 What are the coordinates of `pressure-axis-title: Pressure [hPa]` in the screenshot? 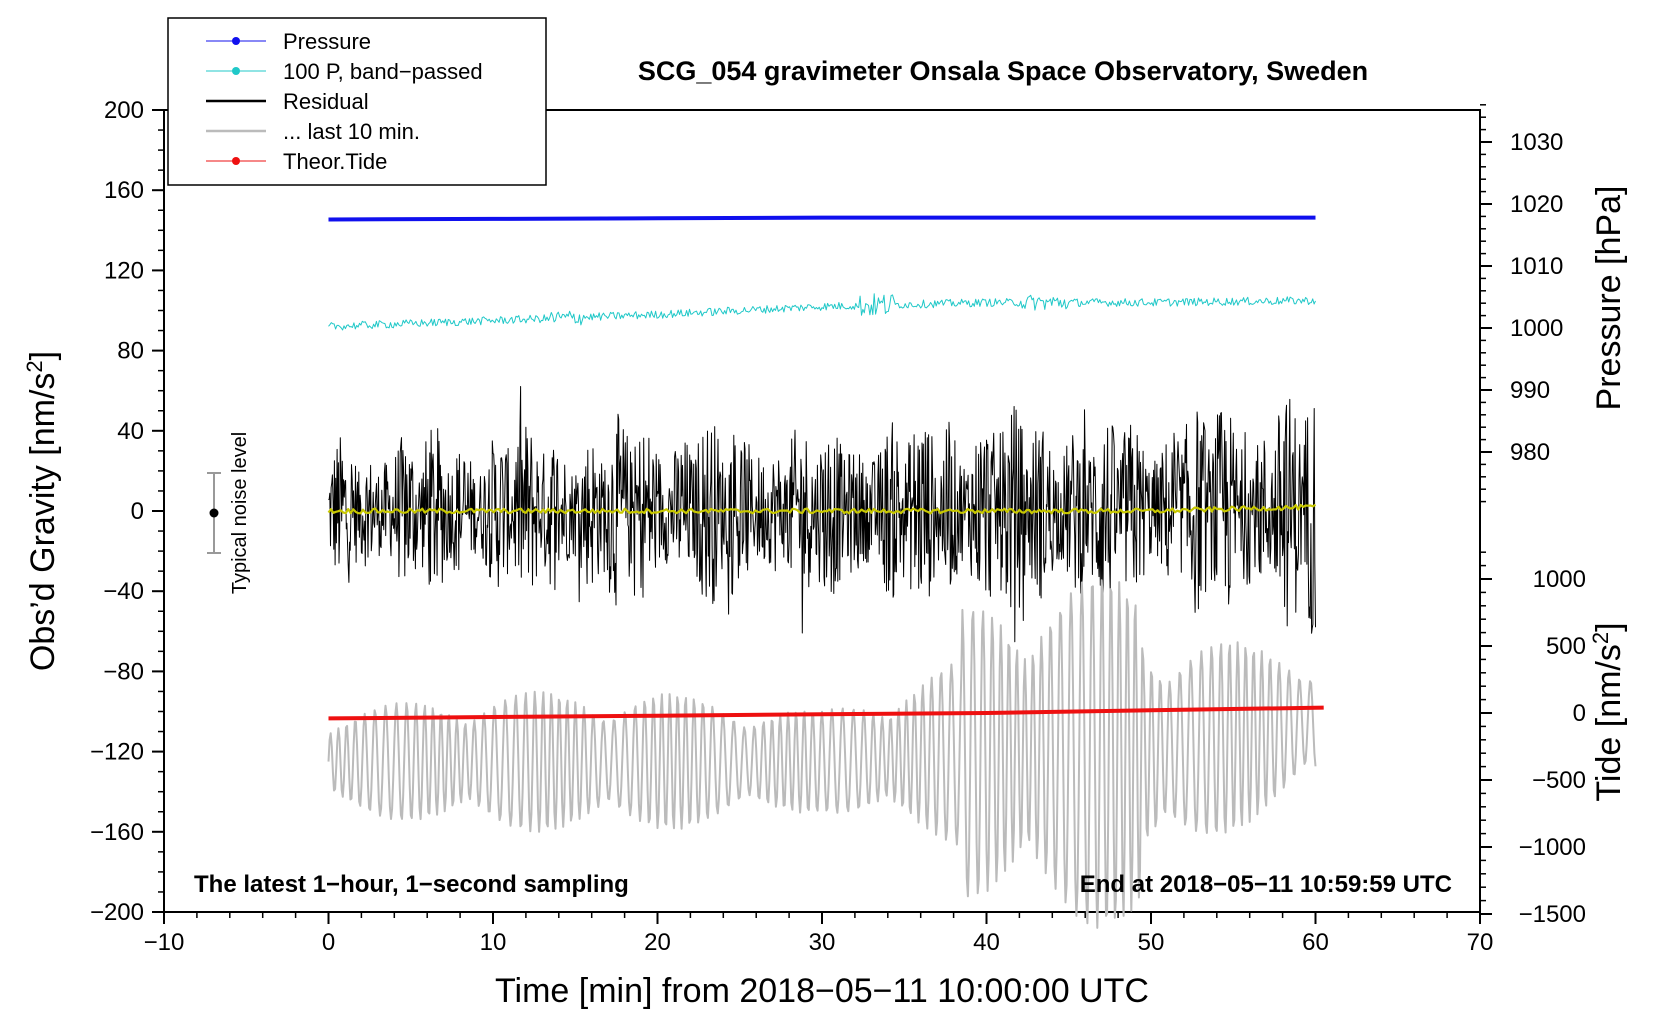 It's located at (1609, 298).